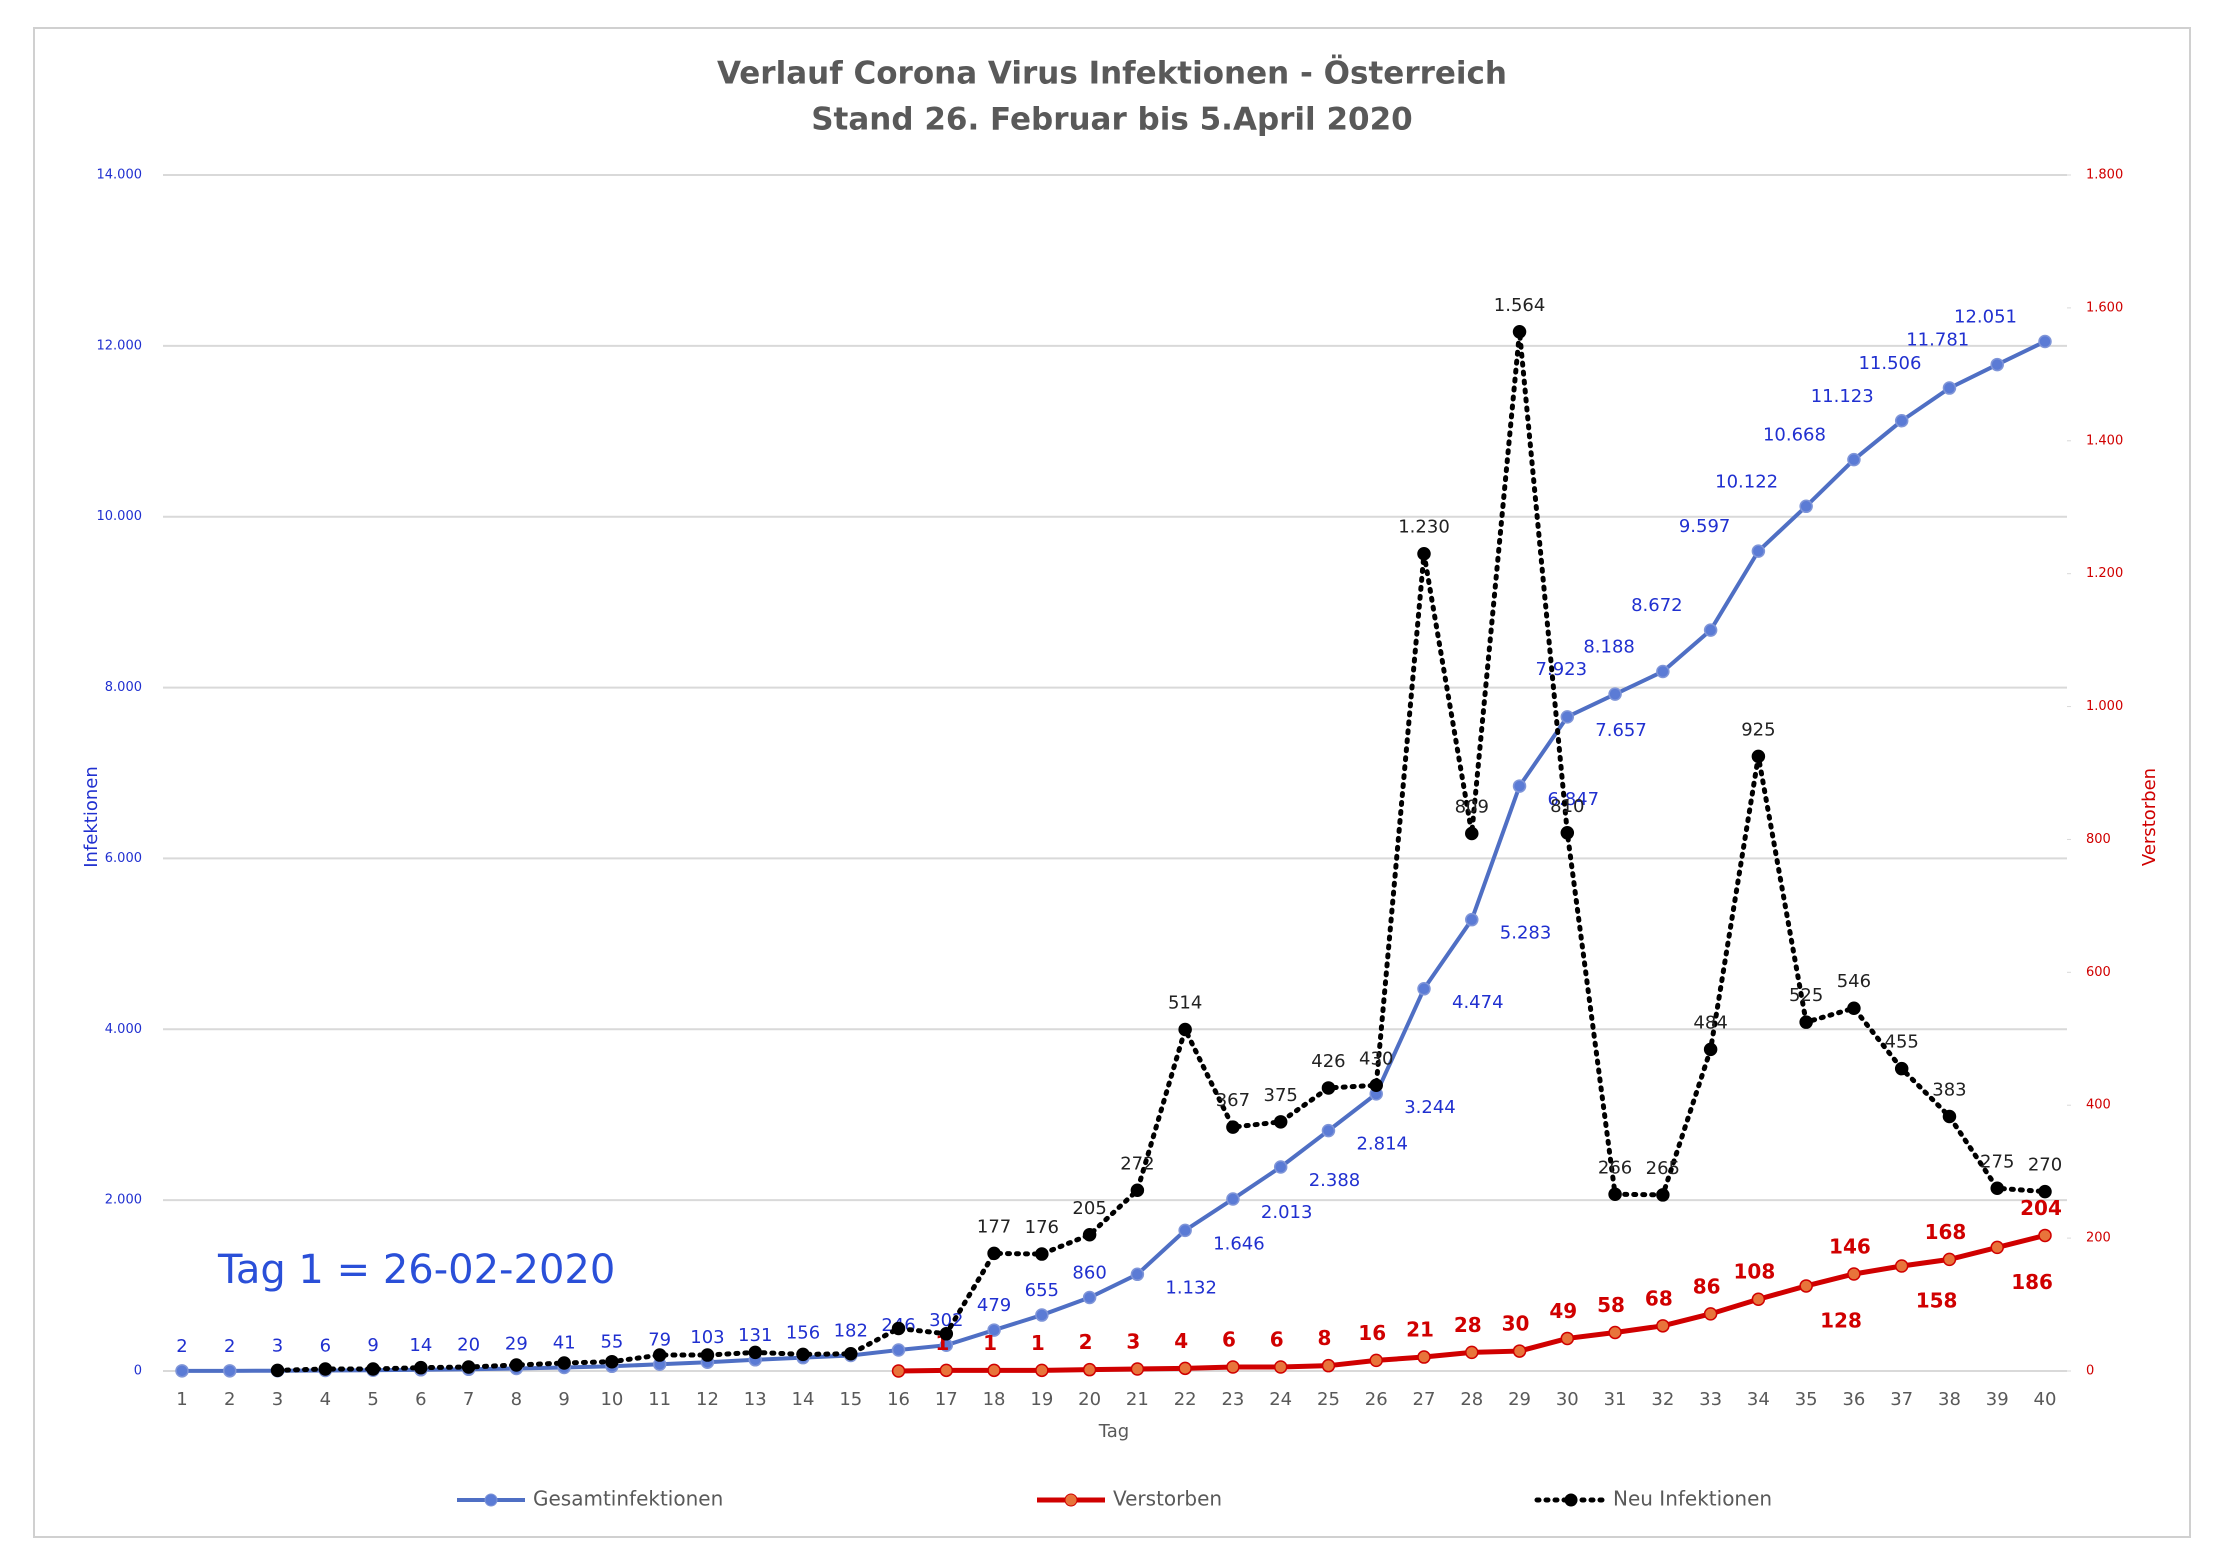 The image size is (2216, 1567). What do you see at coordinates (1563, 1311) in the screenshot?
I see `data-label: 49` at bounding box center [1563, 1311].